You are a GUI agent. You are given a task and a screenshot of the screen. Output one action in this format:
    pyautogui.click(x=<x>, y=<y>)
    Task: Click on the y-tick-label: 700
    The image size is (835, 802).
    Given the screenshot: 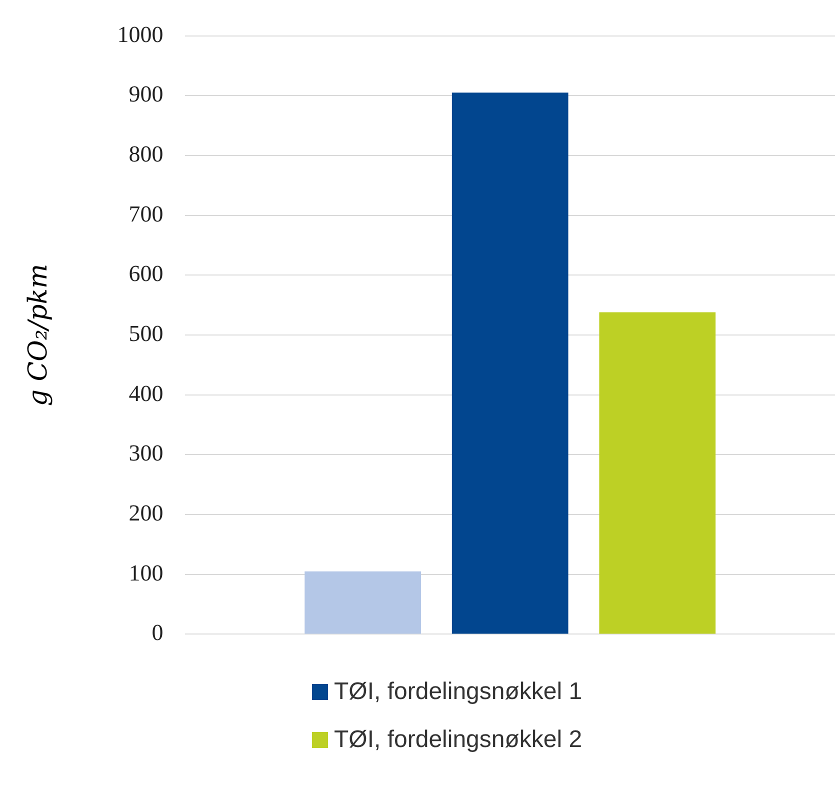 What is the action you would take?
    pyautogui.click(x=146, y=213)
    